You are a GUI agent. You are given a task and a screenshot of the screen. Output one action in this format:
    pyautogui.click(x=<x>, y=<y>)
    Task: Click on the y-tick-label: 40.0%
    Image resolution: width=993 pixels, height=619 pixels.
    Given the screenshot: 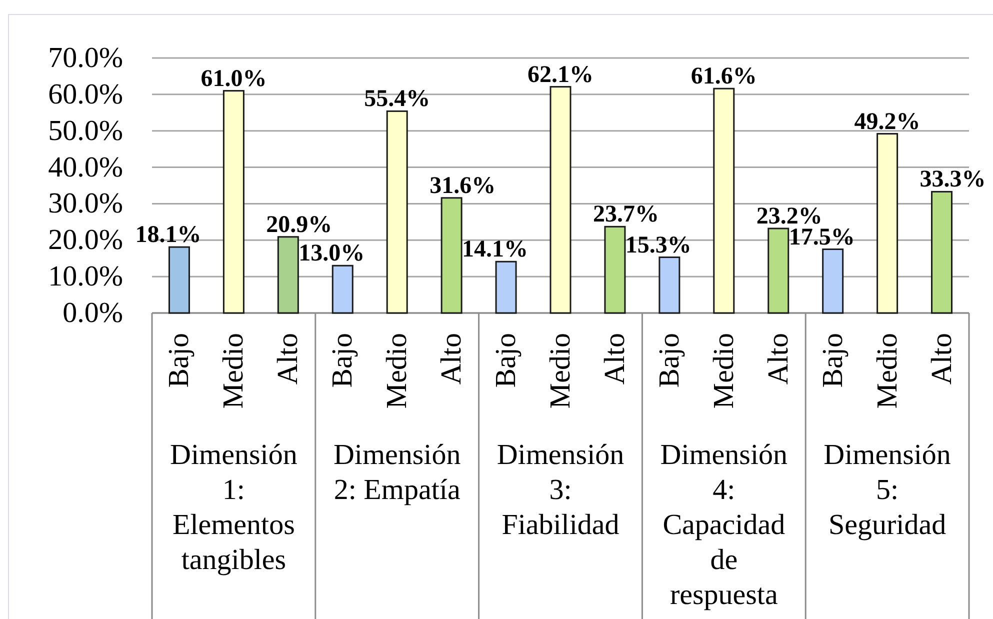 What is the action you would take?
    pyautogui.click(x=85, y=167)
    